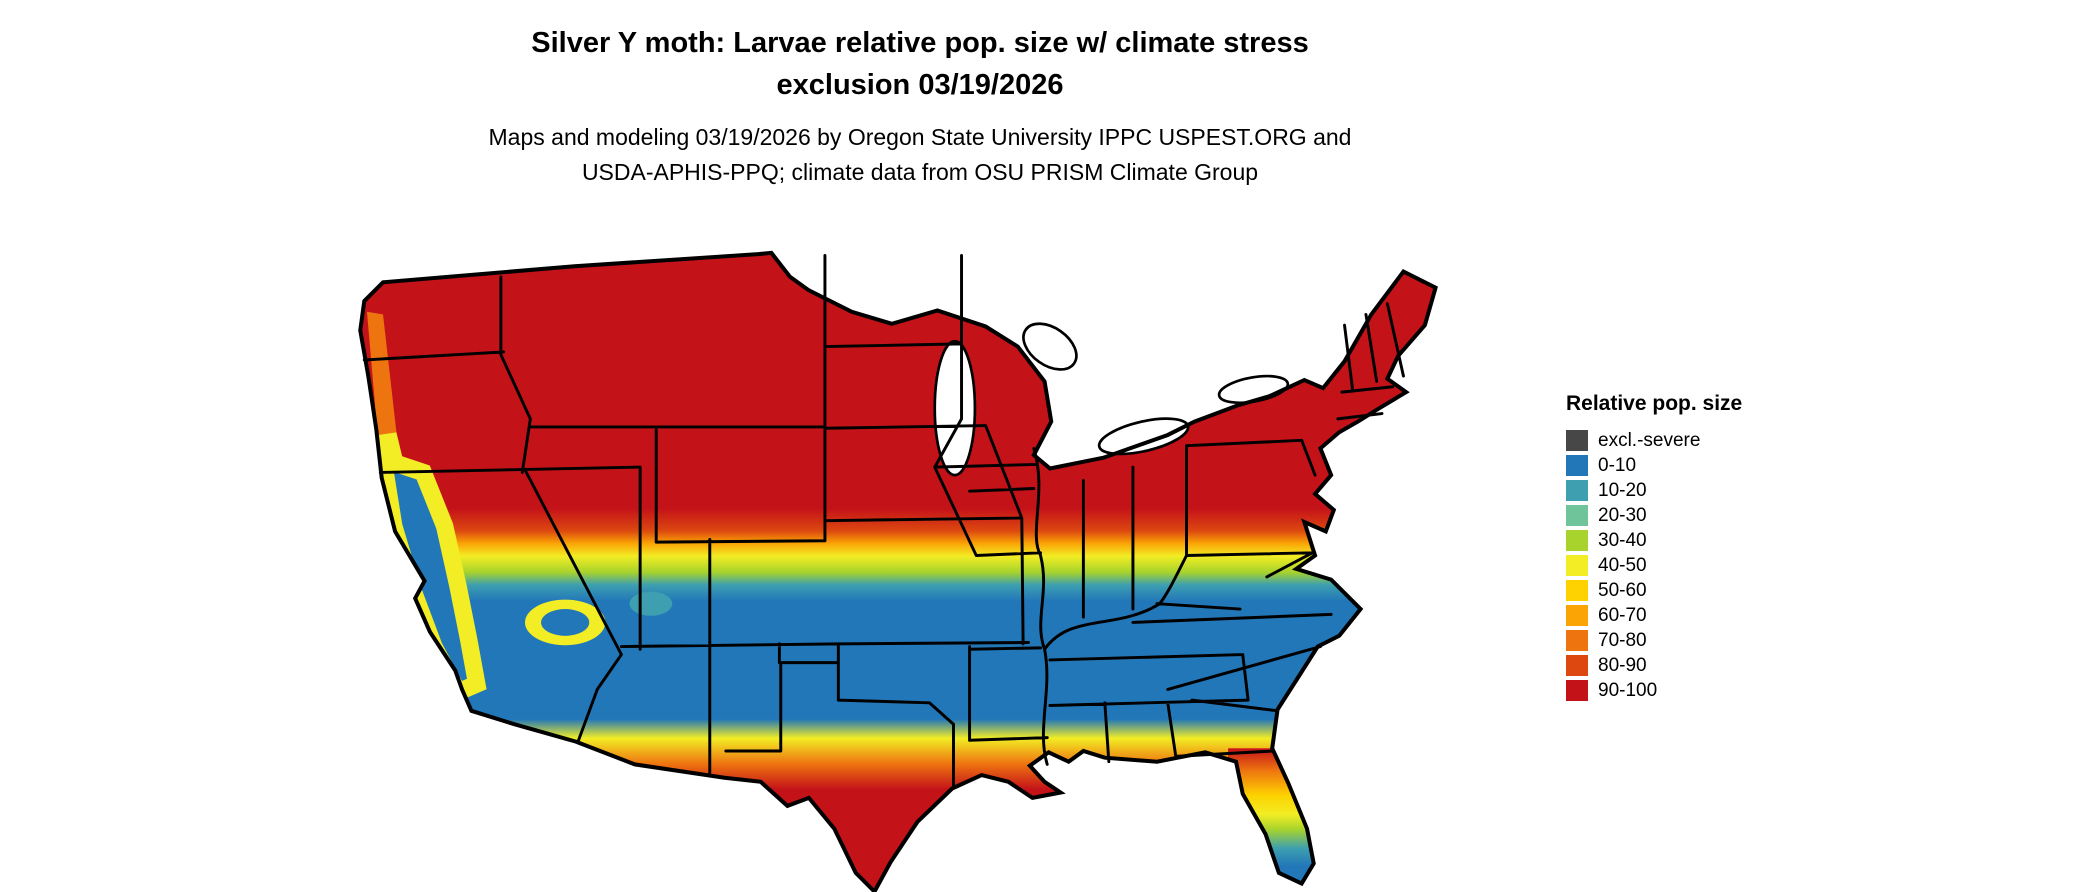 This screenshot has width=2100, height=892. What do you see at coordinates (1622, 565) in the screenshot?
I see `legend-label: 40-50` at bounding box center [1622, 565].